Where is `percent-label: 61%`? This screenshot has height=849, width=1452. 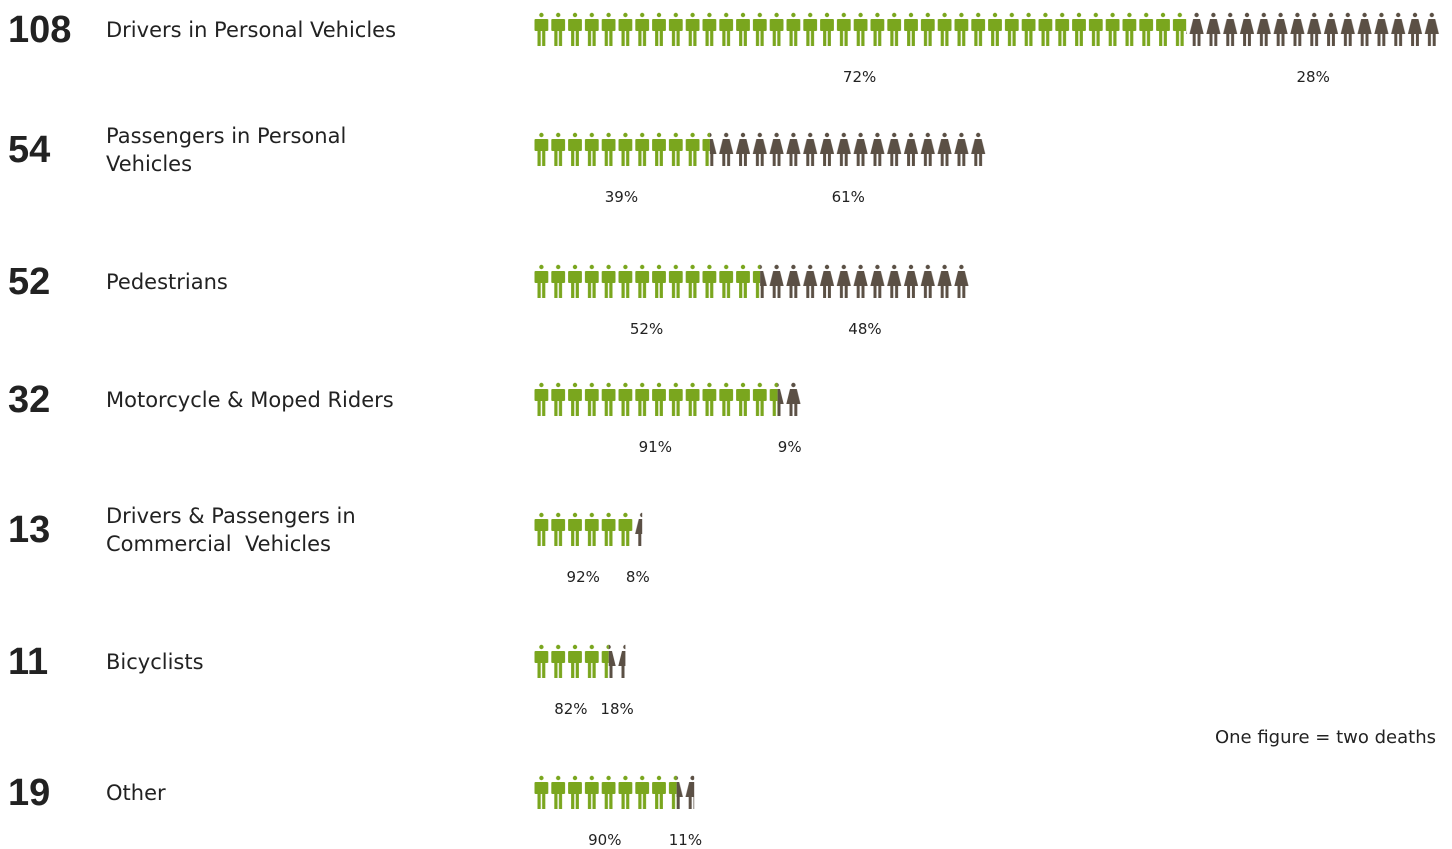 percent-label: 61% is located at coordinates (848, 197).